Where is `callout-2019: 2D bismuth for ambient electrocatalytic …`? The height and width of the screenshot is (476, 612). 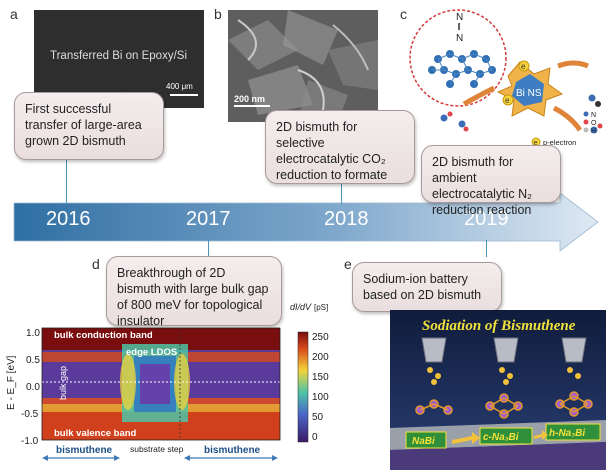 callout-2019: 2D bismuth for ambient electrocatalytic … is located at coordinates (491, 181).